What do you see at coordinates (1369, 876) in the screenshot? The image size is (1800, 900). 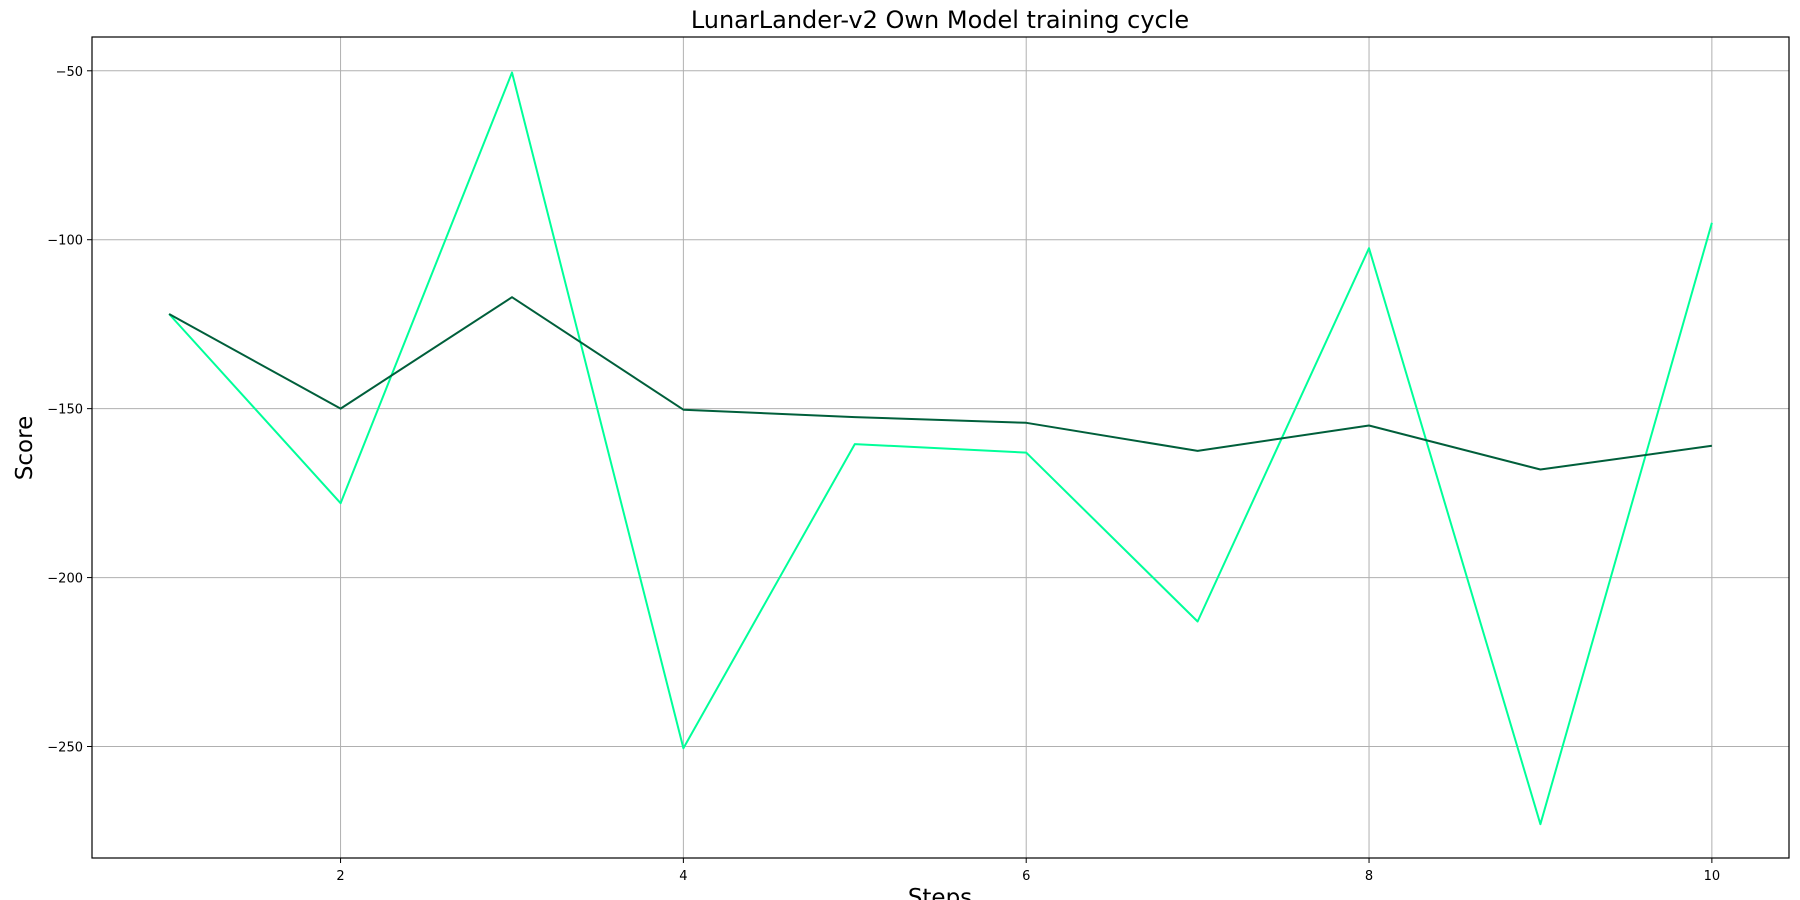 I see `x-tick-label: 8` at bounding box center [1369, 876].